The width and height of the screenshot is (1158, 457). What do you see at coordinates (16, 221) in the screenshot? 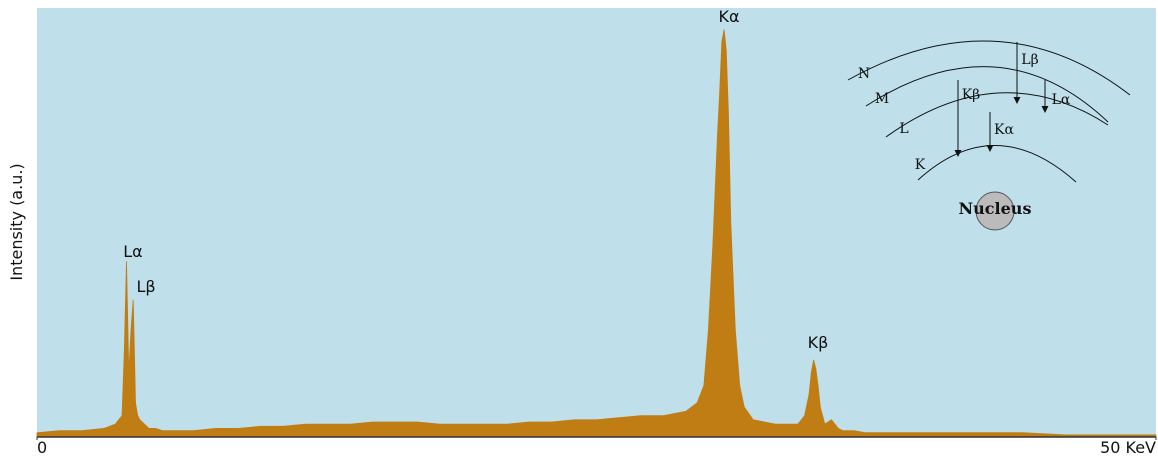
I see `y-axis-label: Intensity (a.u.)` at bounding box center [16, 221].